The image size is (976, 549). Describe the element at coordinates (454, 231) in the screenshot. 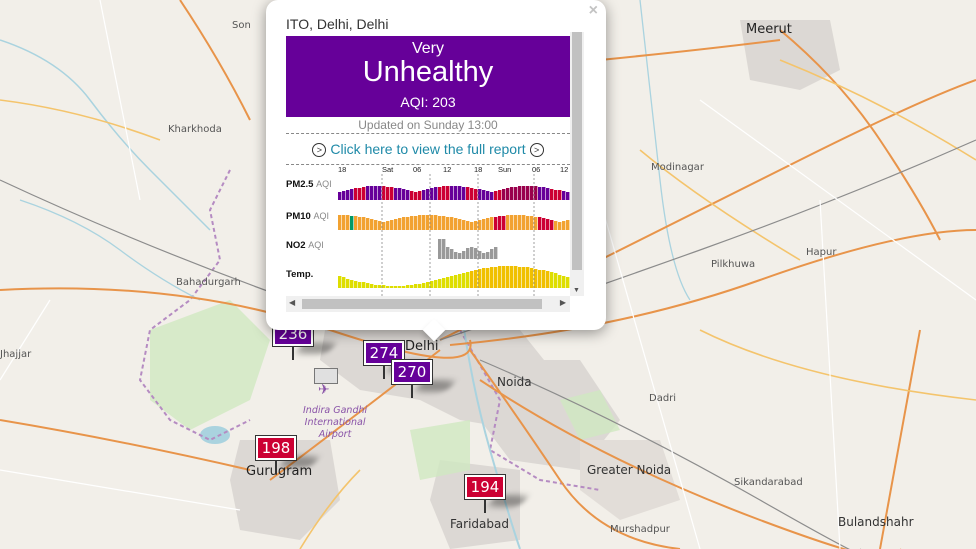

I see `forecast-sparklines: 18 Sat 06 12 18 Sun 06 12` at that location.